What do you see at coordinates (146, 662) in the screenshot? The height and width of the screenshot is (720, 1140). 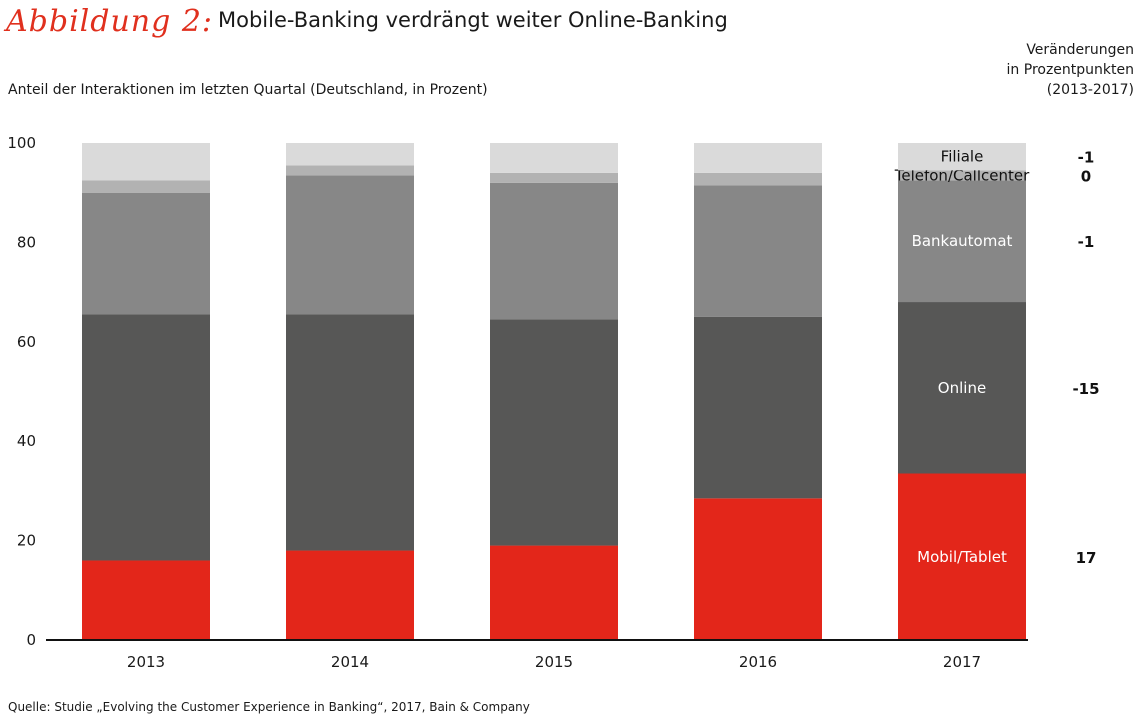 I see `x-tick-label: 2013` at bounding box center [146, 662].